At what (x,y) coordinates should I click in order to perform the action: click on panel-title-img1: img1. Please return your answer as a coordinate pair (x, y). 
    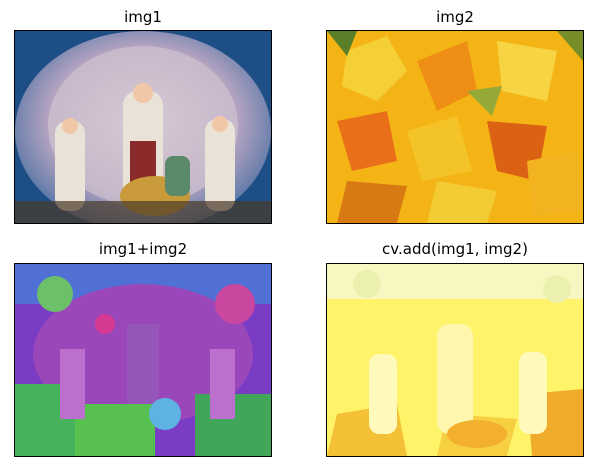
    Looking at the image, I should click on (143, 17).